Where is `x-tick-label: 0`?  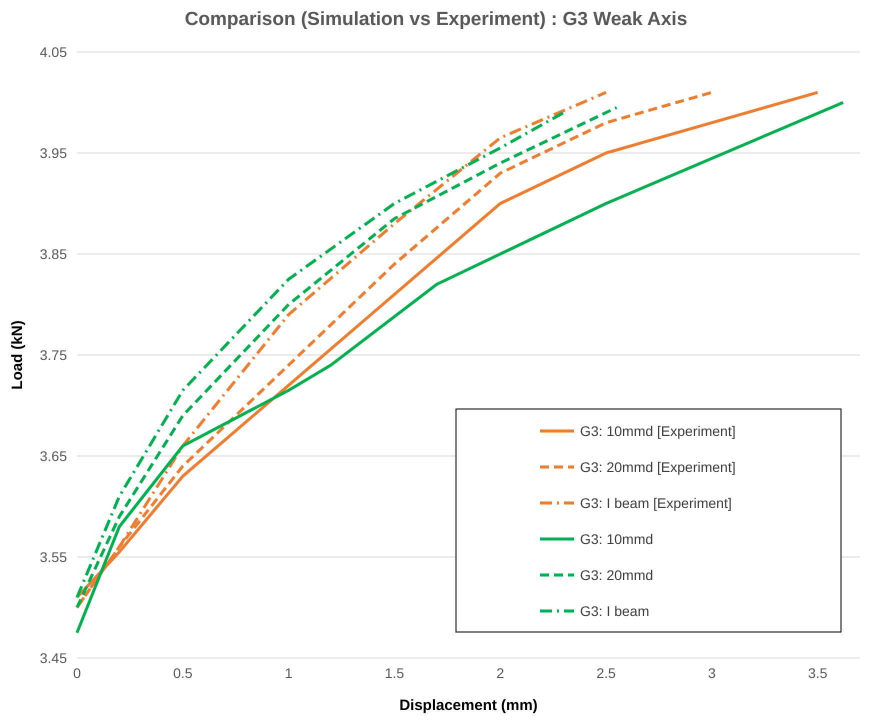
x-tick-label: 0 is located at coordinates (77, 673).